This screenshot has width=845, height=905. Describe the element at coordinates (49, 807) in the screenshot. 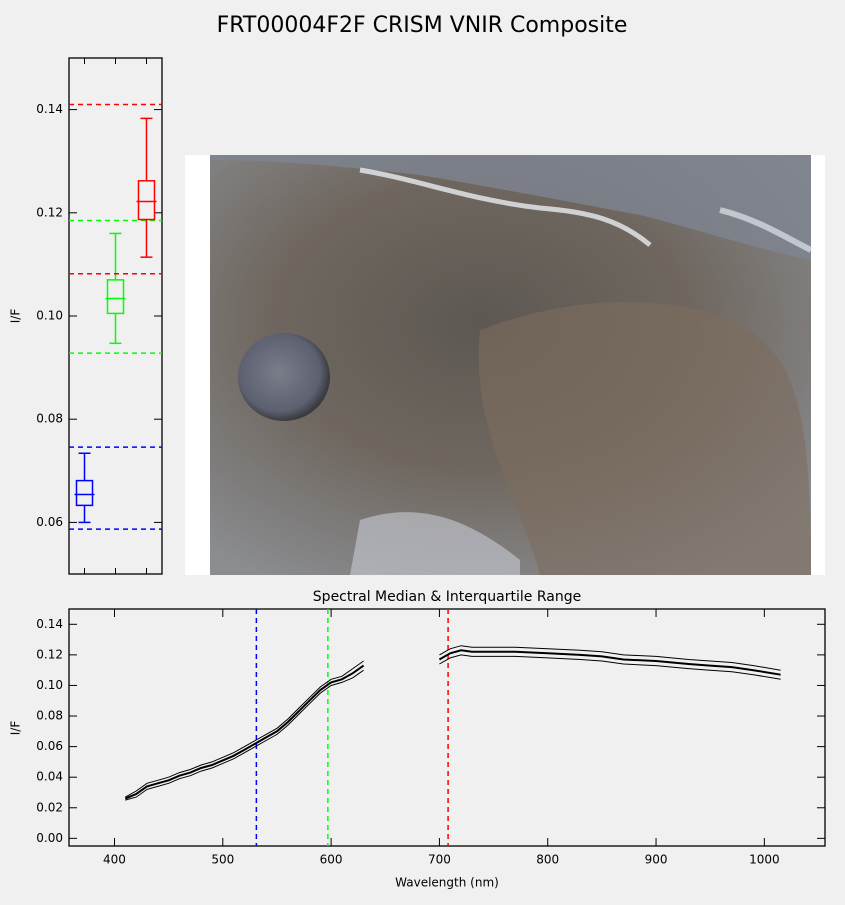

I see `y-tick-label: 0.02` at that location.